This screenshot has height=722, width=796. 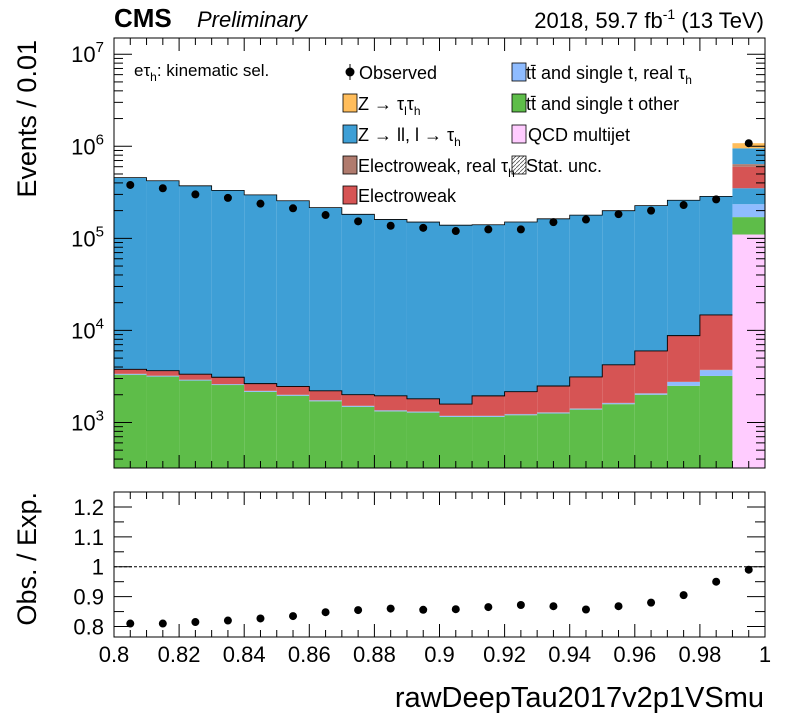 What do you see at coordinates (309, 654) in the screenshot?
I see `xtick-label-3: 0.86` at bounding box center [309, 654].